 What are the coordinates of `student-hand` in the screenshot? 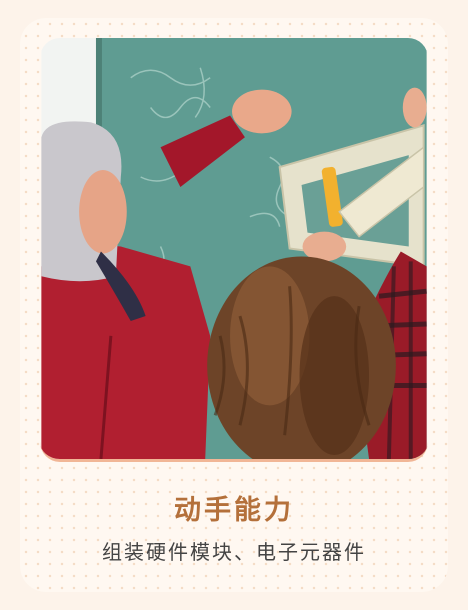 It's located at (324, 246).